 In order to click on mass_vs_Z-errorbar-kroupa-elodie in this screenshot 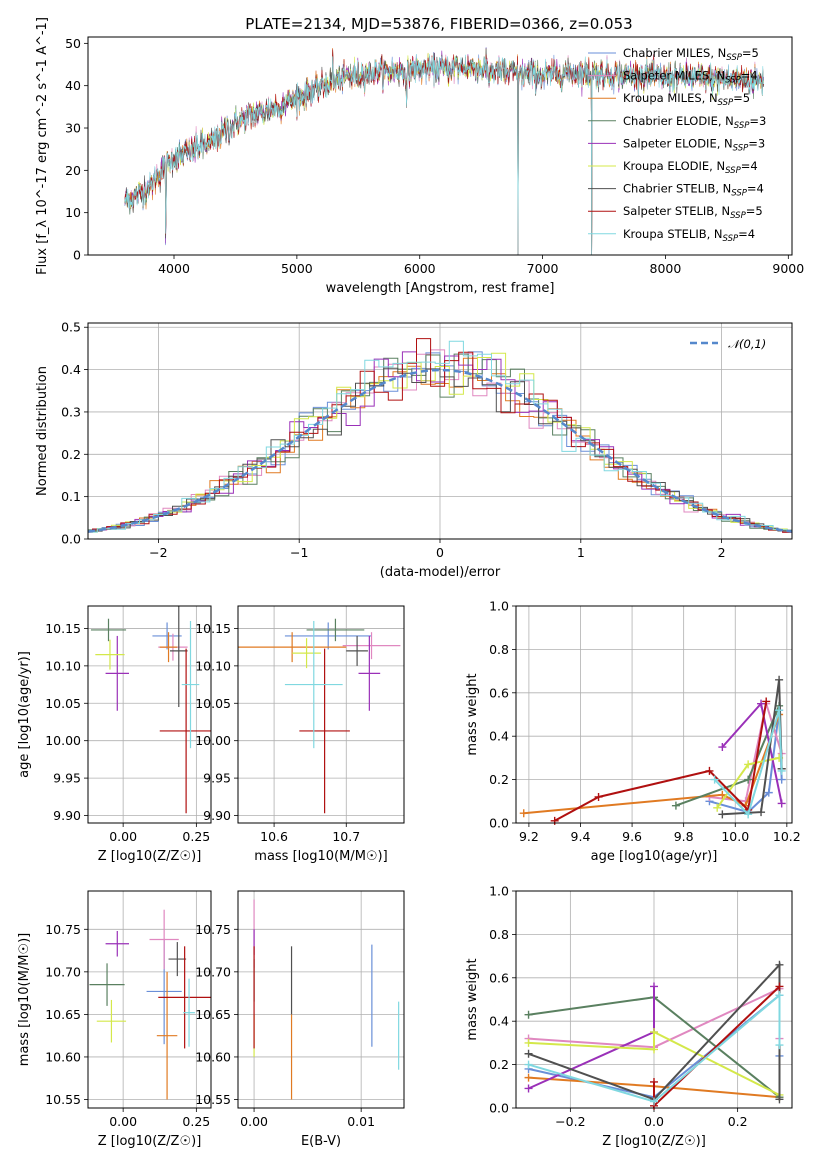, I will do `click(111, 1021)`.